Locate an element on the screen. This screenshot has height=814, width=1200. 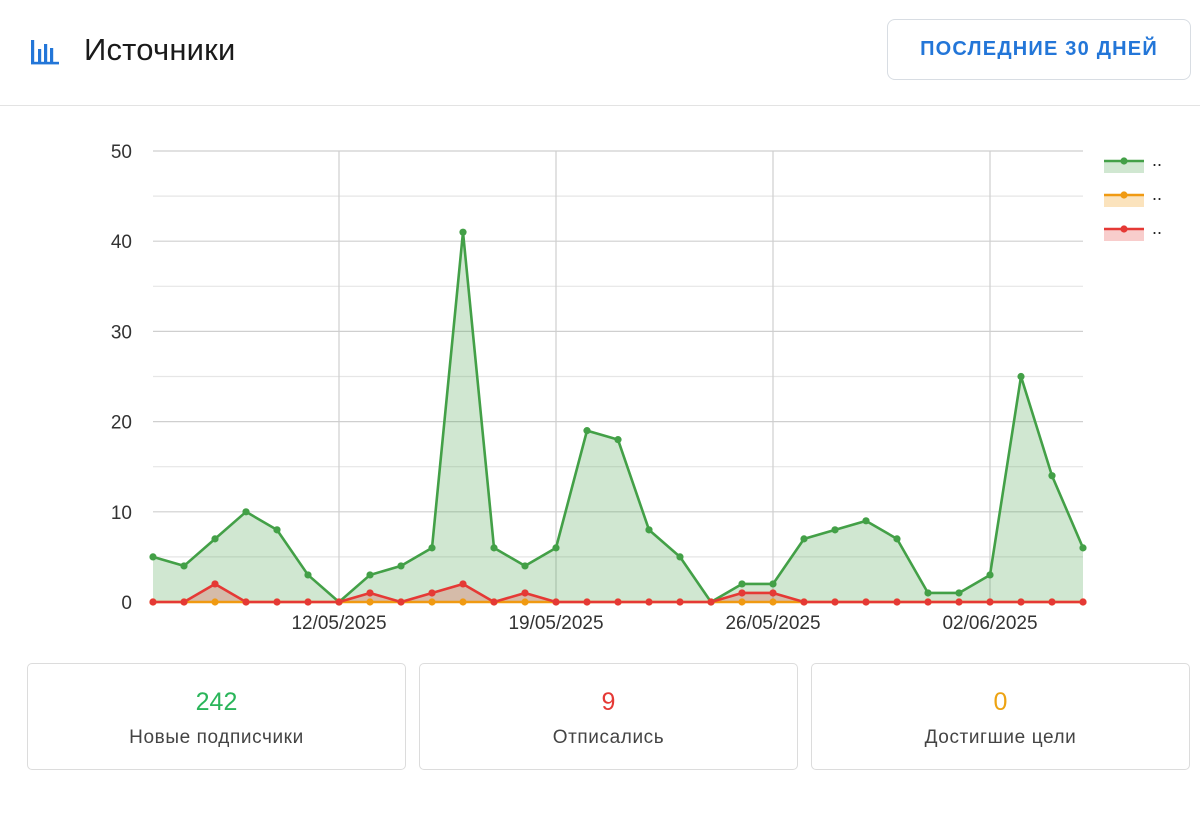
x-tick-label: 12/05/2025 is located at coordinates (338, 623).